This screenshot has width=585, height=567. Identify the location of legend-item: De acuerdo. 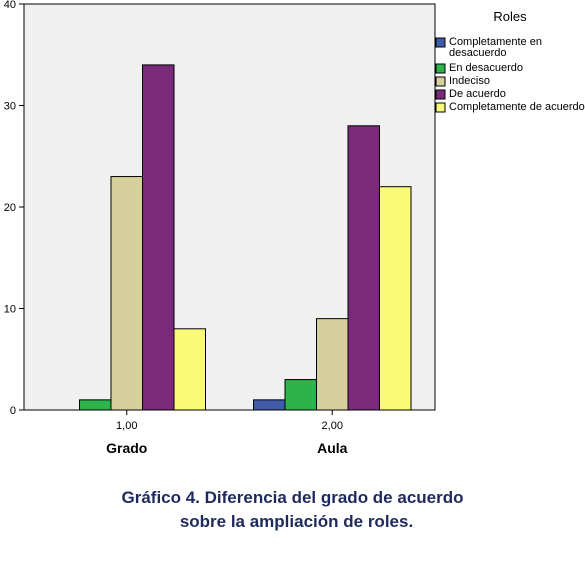
(470, 94).